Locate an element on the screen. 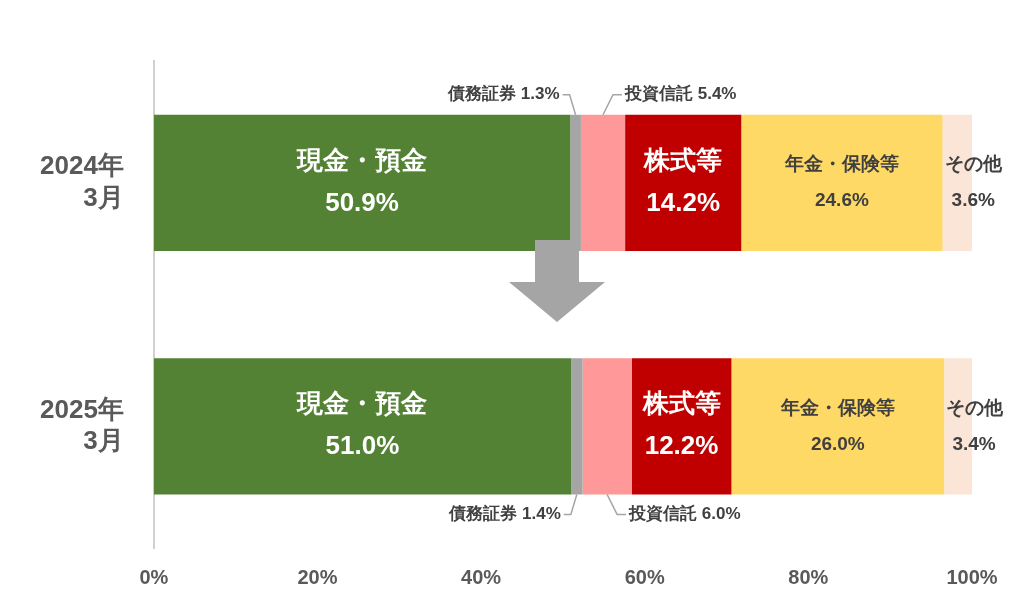 Image resolution: width=1022 pixels, height=614 pixels. text: 現金・預金 is located at coordinates (362, 403).